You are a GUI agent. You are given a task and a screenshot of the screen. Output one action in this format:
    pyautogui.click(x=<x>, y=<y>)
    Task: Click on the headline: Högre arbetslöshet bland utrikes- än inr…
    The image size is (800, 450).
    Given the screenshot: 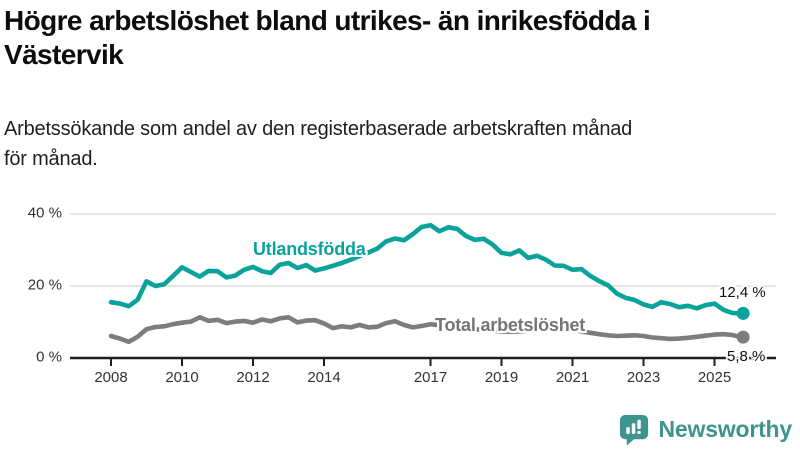 What is the action you would take?
    pyautogui.click(x=400, y=38)
    